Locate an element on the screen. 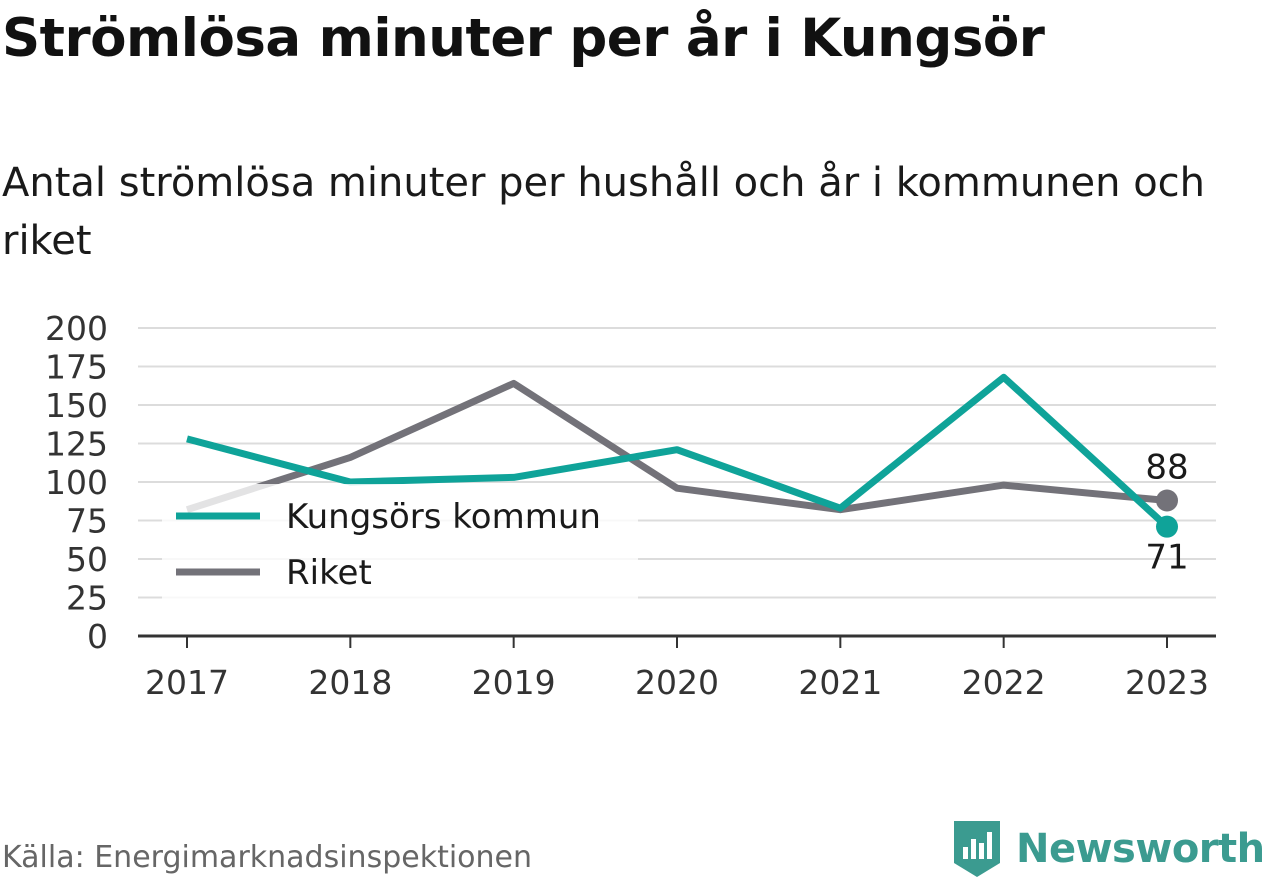 The height and width of the screenshot is (880, 1262). brand-name: Newsworthy is located at coordinates (1139, 849).